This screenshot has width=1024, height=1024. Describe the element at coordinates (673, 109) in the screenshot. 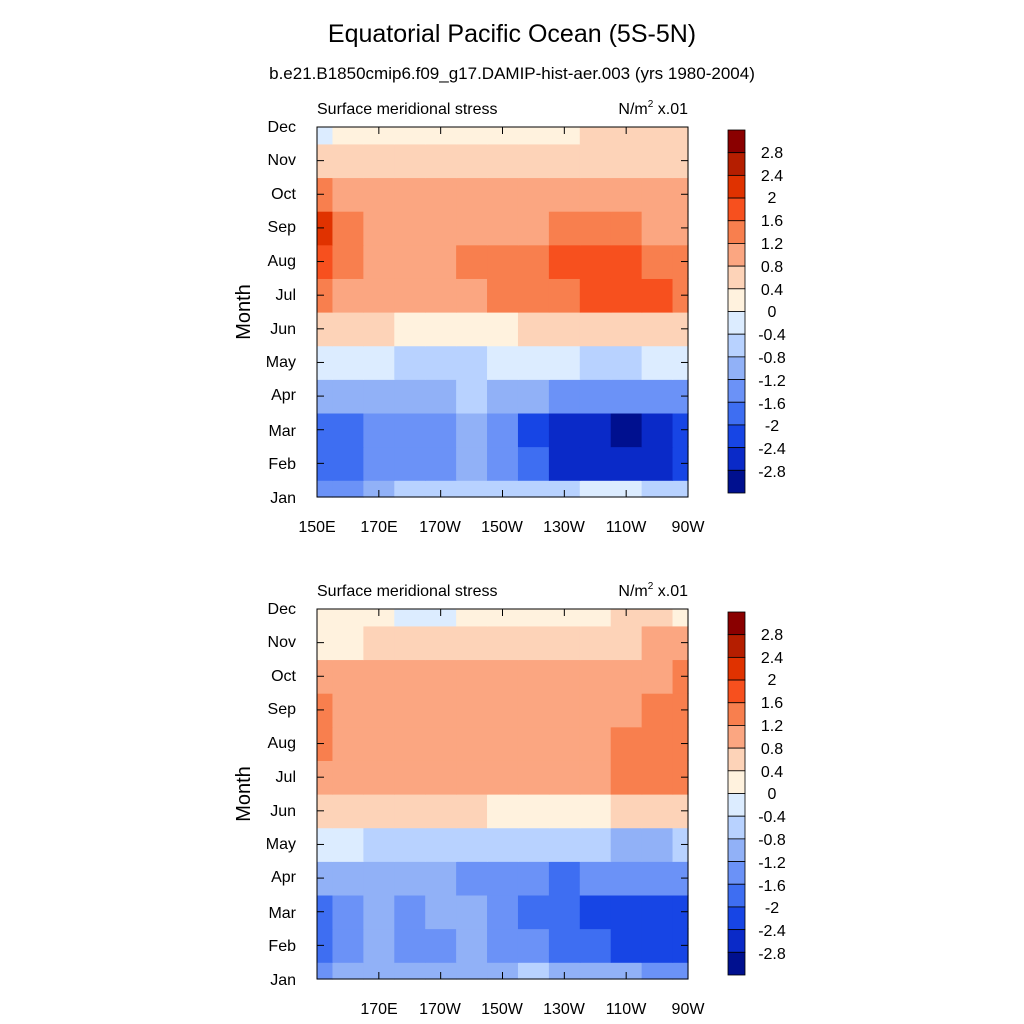

I see `units-scale: x.01` at that location.